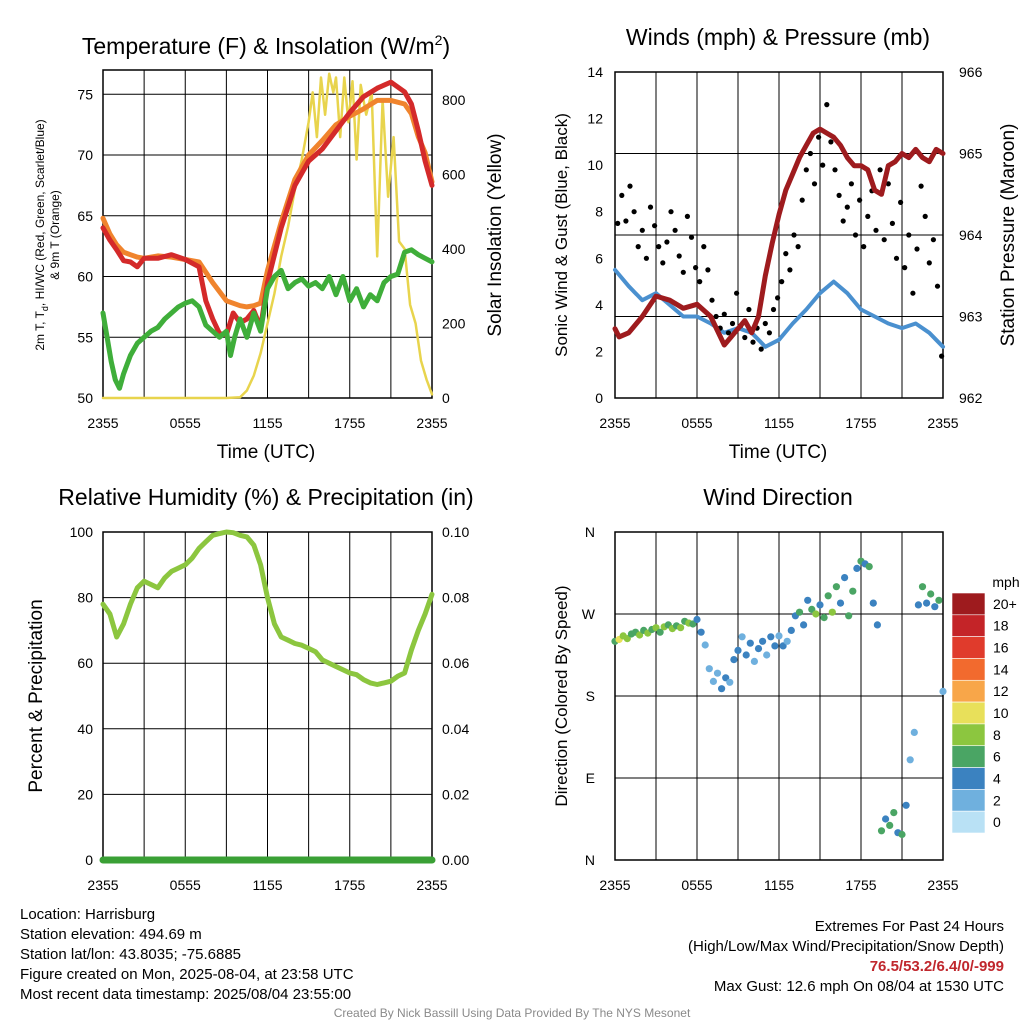  Describe the element at coordinates (590, 696) in the screenshot. I see `wind-direction-ytick-label: S` at that location.